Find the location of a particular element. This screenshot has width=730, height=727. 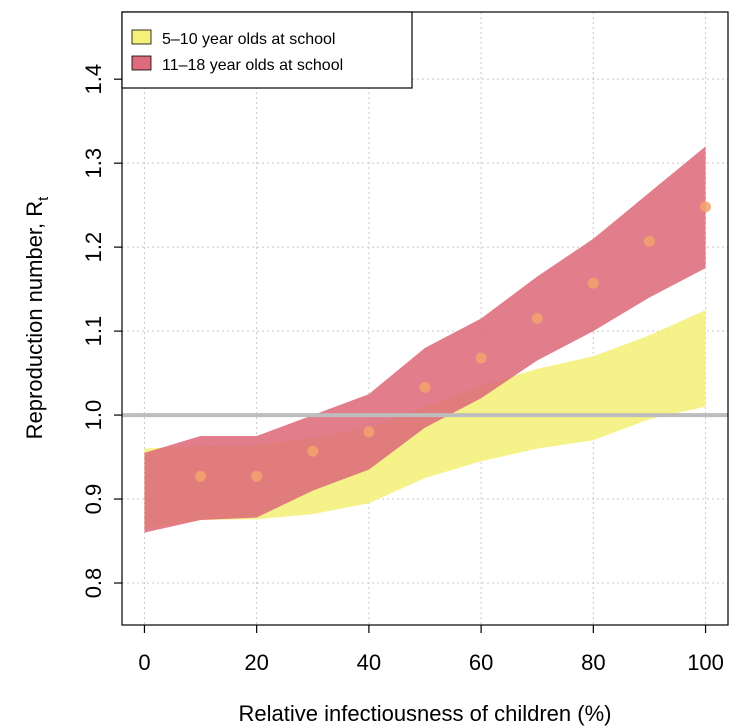

x-tick-label: 100 is located at coordinates (705, 662).